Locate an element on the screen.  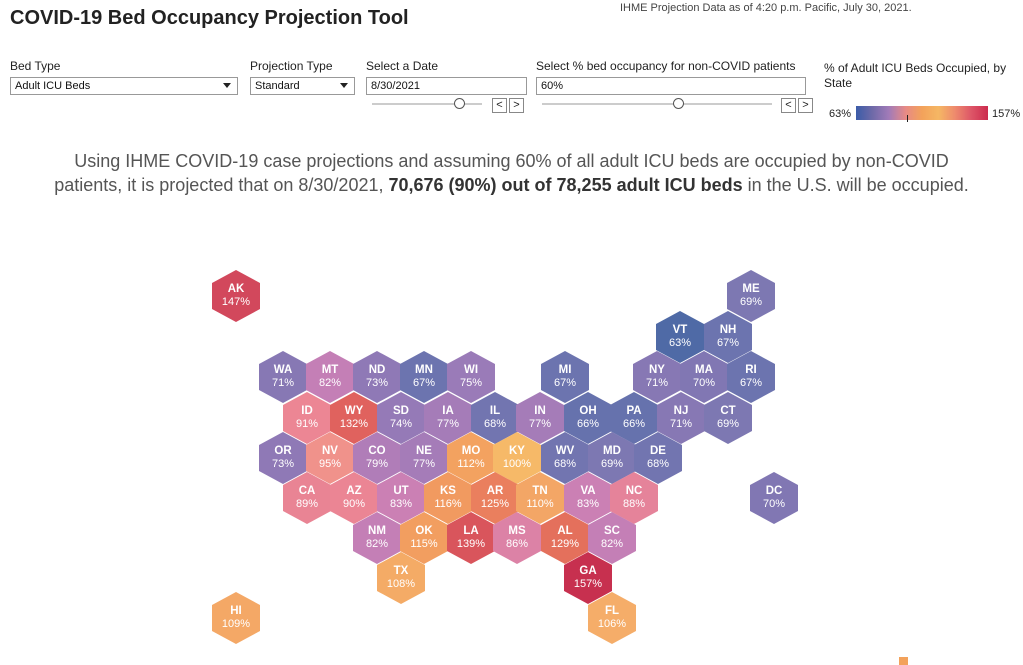
legend-max-label: 157% is located at coordinates (1006, 114).